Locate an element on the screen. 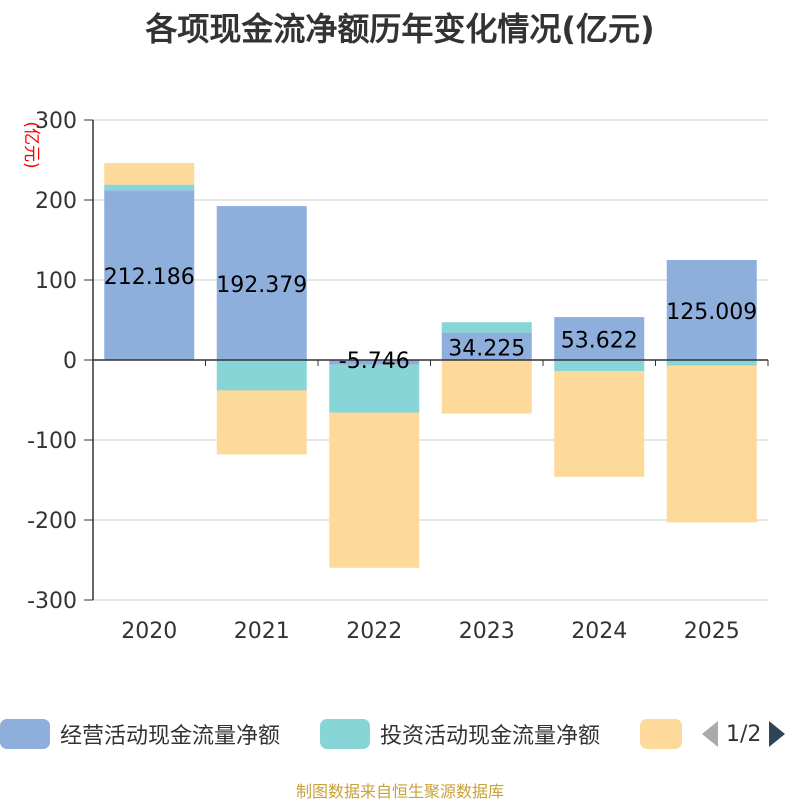 This screenshot has width=800, height=802. bar-series2-2025 is located at coordinates (711, 444).